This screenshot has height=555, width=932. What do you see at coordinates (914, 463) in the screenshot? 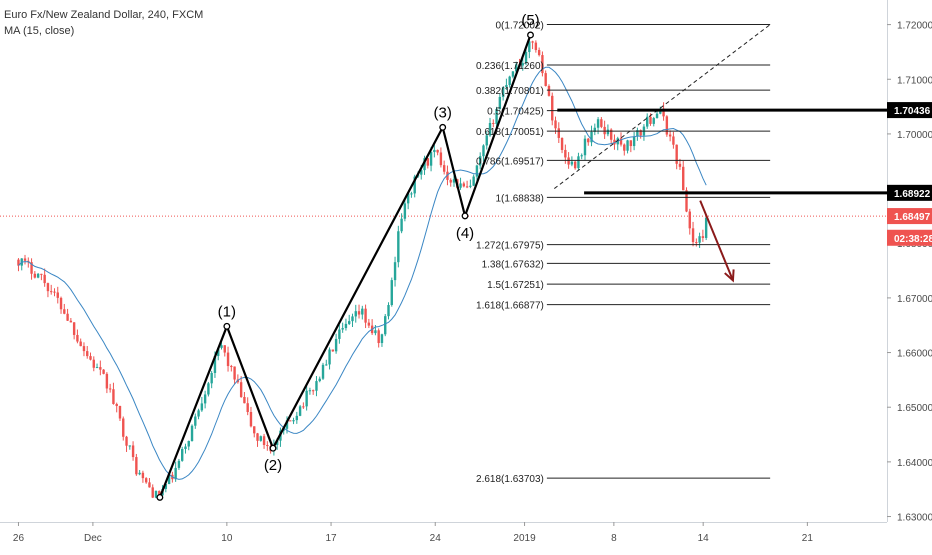
I see `y-tick-label: 1.64000` at bounding box center [914, 463].